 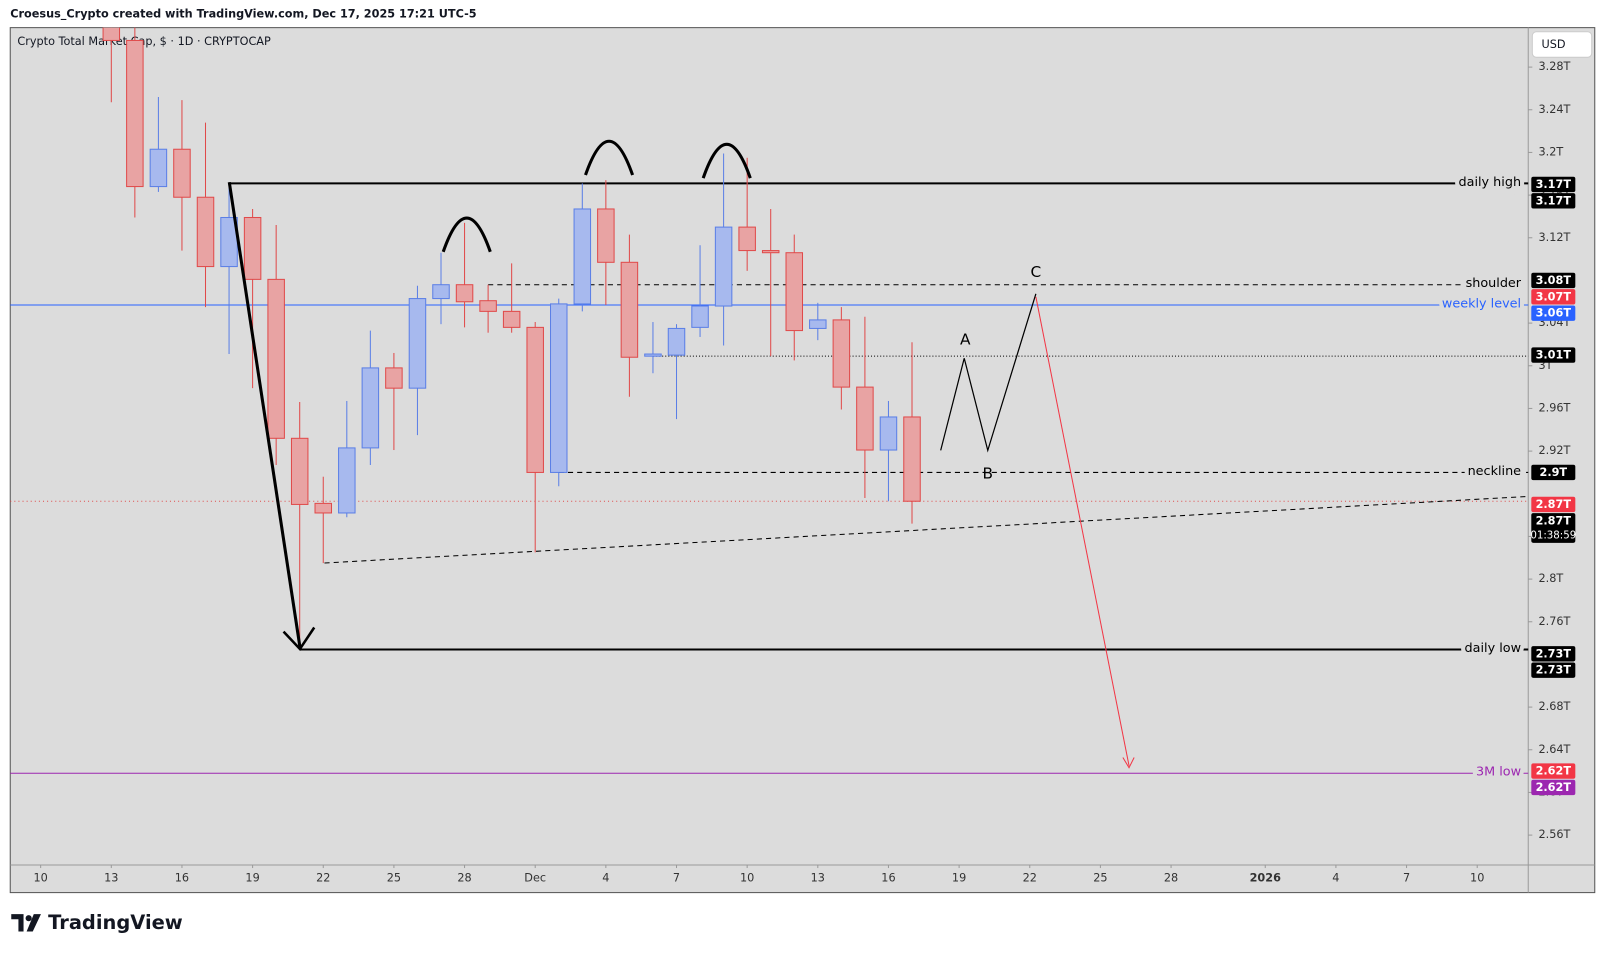 I want to click on currency-label: USD, so click(x=1554, y=44).